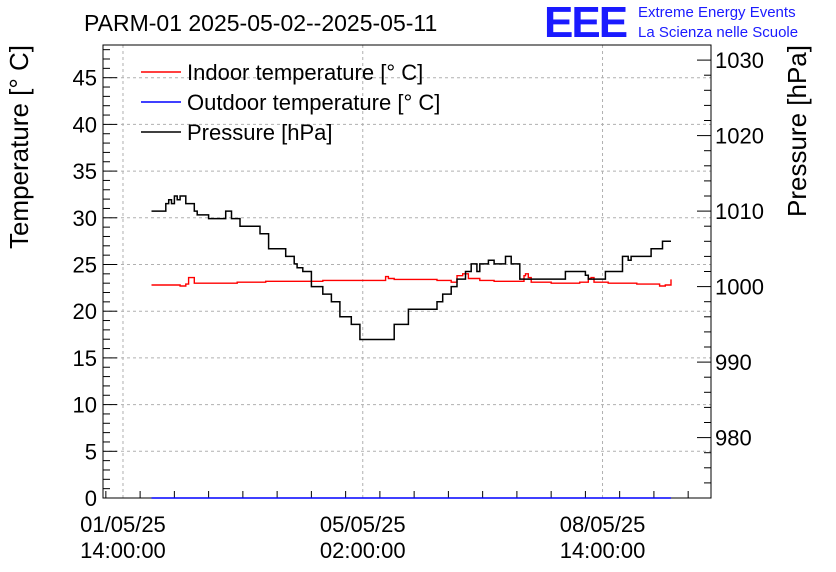 Image resolution: width=836 pixels, height=572 pixels. Describe the element at coordinates (123, 524) in the screenshot. I see `x-tick-label-date: 01/05/25` at that location.